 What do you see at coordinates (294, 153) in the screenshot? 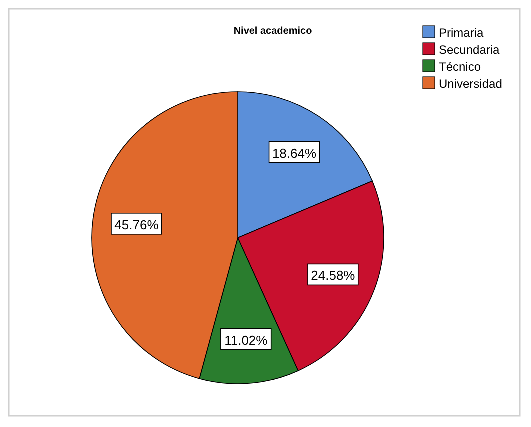
I see `data-label: 18.64%` at bounding box center [294, 153].